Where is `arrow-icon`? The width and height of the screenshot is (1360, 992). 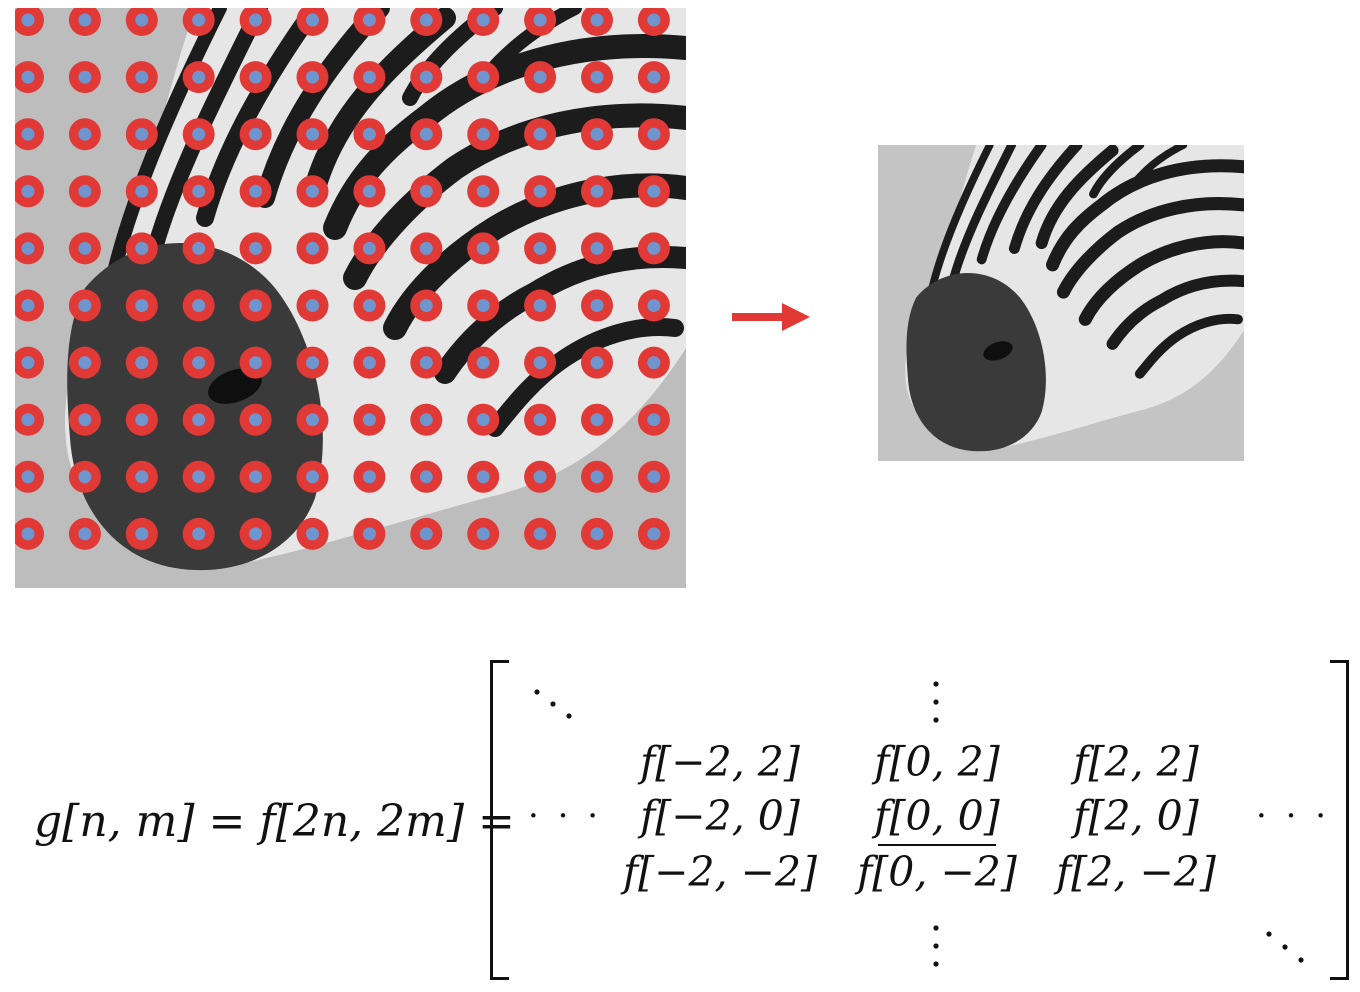 arrow-icon is located at coordinates (770, 317).